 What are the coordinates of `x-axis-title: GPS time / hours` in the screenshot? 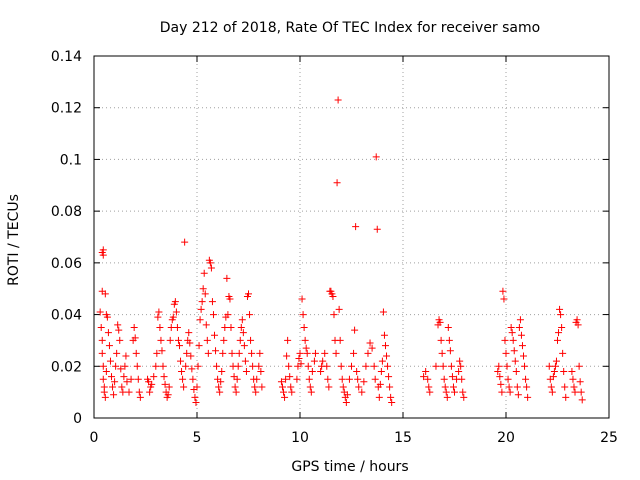 It's located at (349, 467).